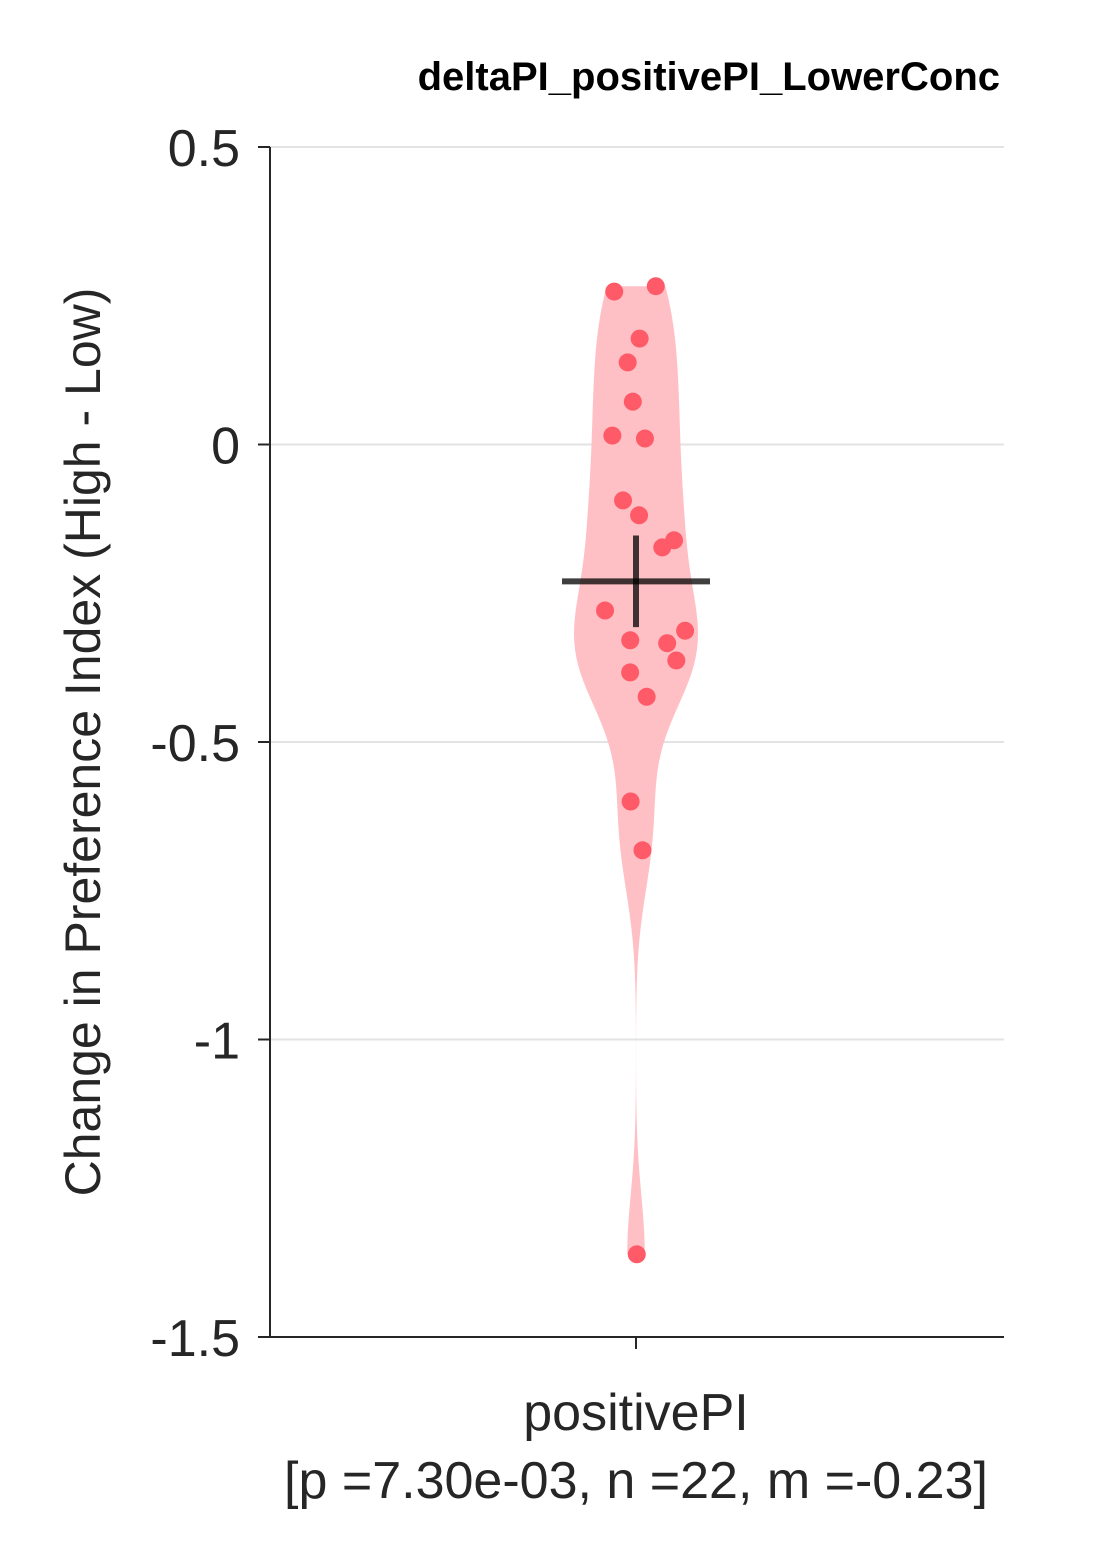  I want to click on y-tick-label: -0.5, so click(195, 744).